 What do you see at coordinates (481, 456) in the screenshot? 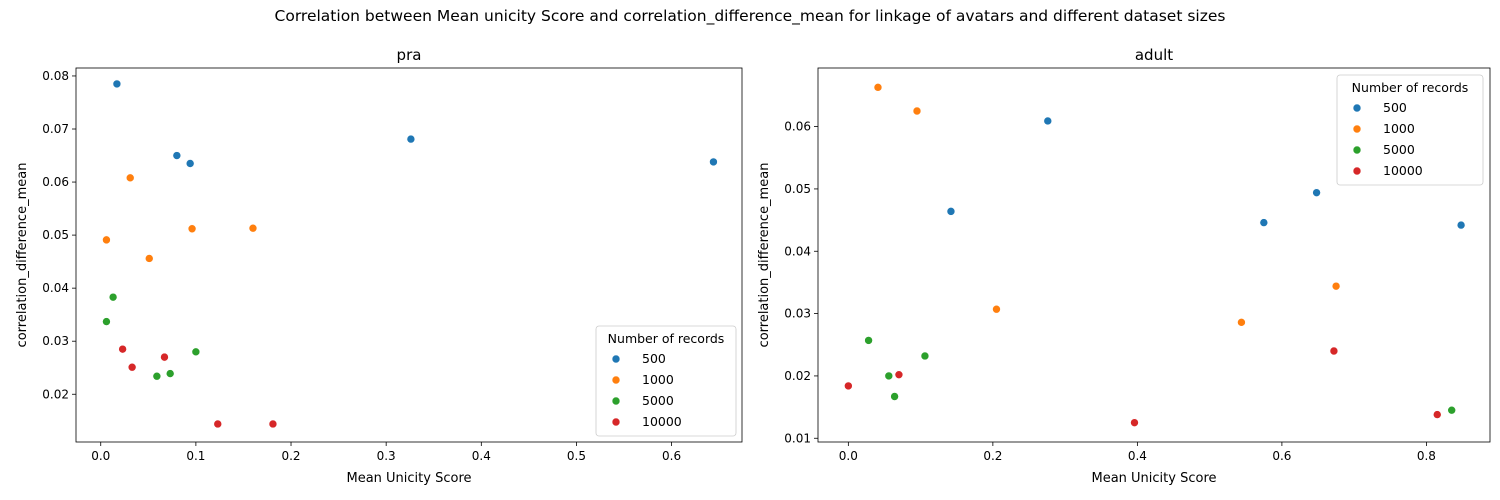
I see `pra-x-tick-label: 0.4` at bounding box center [481, 456].